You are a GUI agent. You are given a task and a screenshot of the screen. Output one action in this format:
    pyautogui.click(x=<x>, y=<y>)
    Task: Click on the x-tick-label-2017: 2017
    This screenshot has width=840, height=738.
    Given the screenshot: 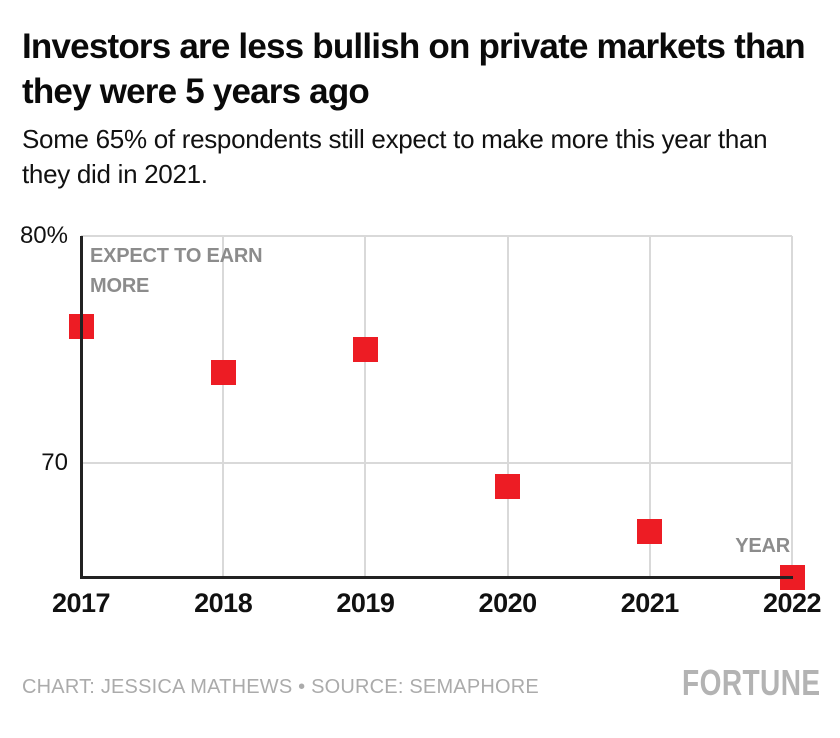 What is the action you would take?
    pyautogui.click(x=81, y=603)
    